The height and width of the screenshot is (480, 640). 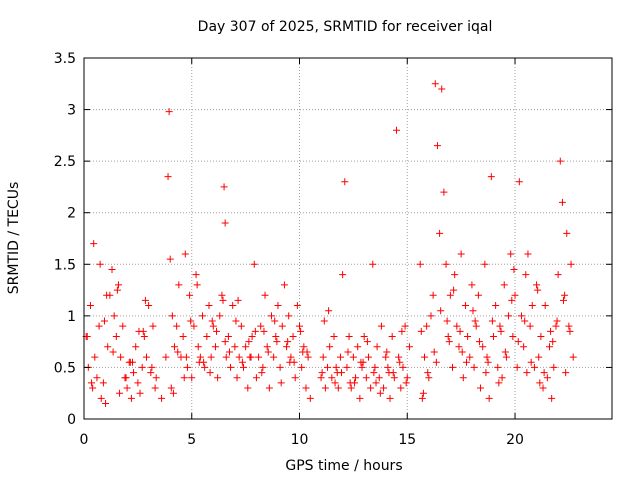 I want to click on y-tick-label: 1, so click(x=71, y=317).